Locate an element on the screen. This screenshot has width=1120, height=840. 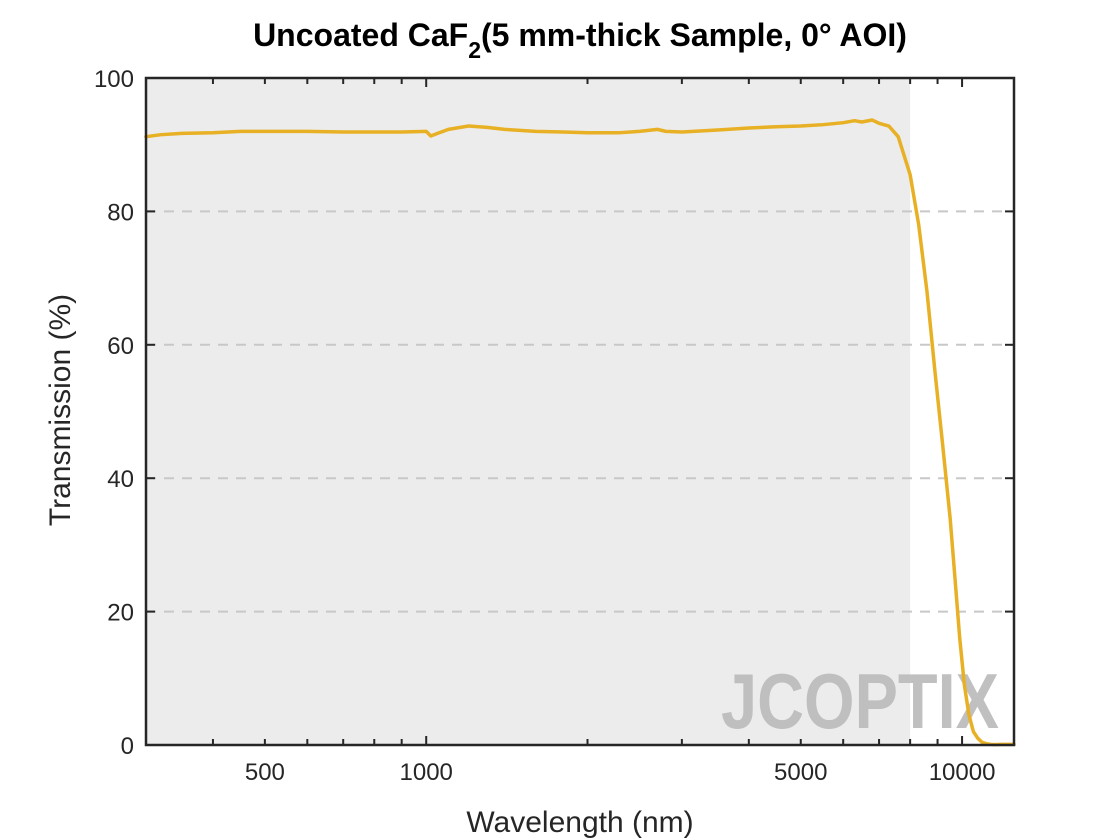
y-tick-label-40: 40 is located at coordinates (120, 479).